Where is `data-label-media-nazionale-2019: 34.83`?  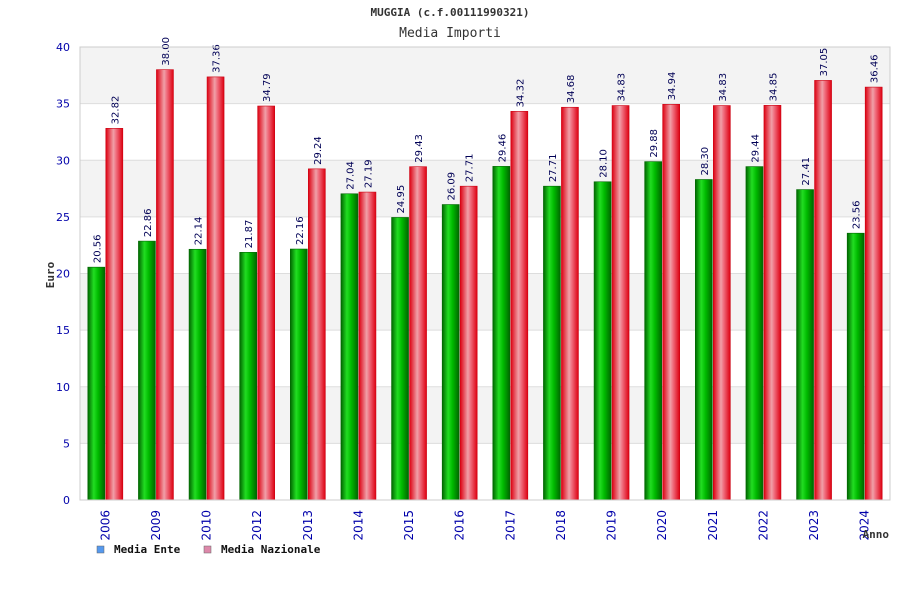 data-label-media-nazionale-2019: 34.83 is located at coordinates (622, 87).